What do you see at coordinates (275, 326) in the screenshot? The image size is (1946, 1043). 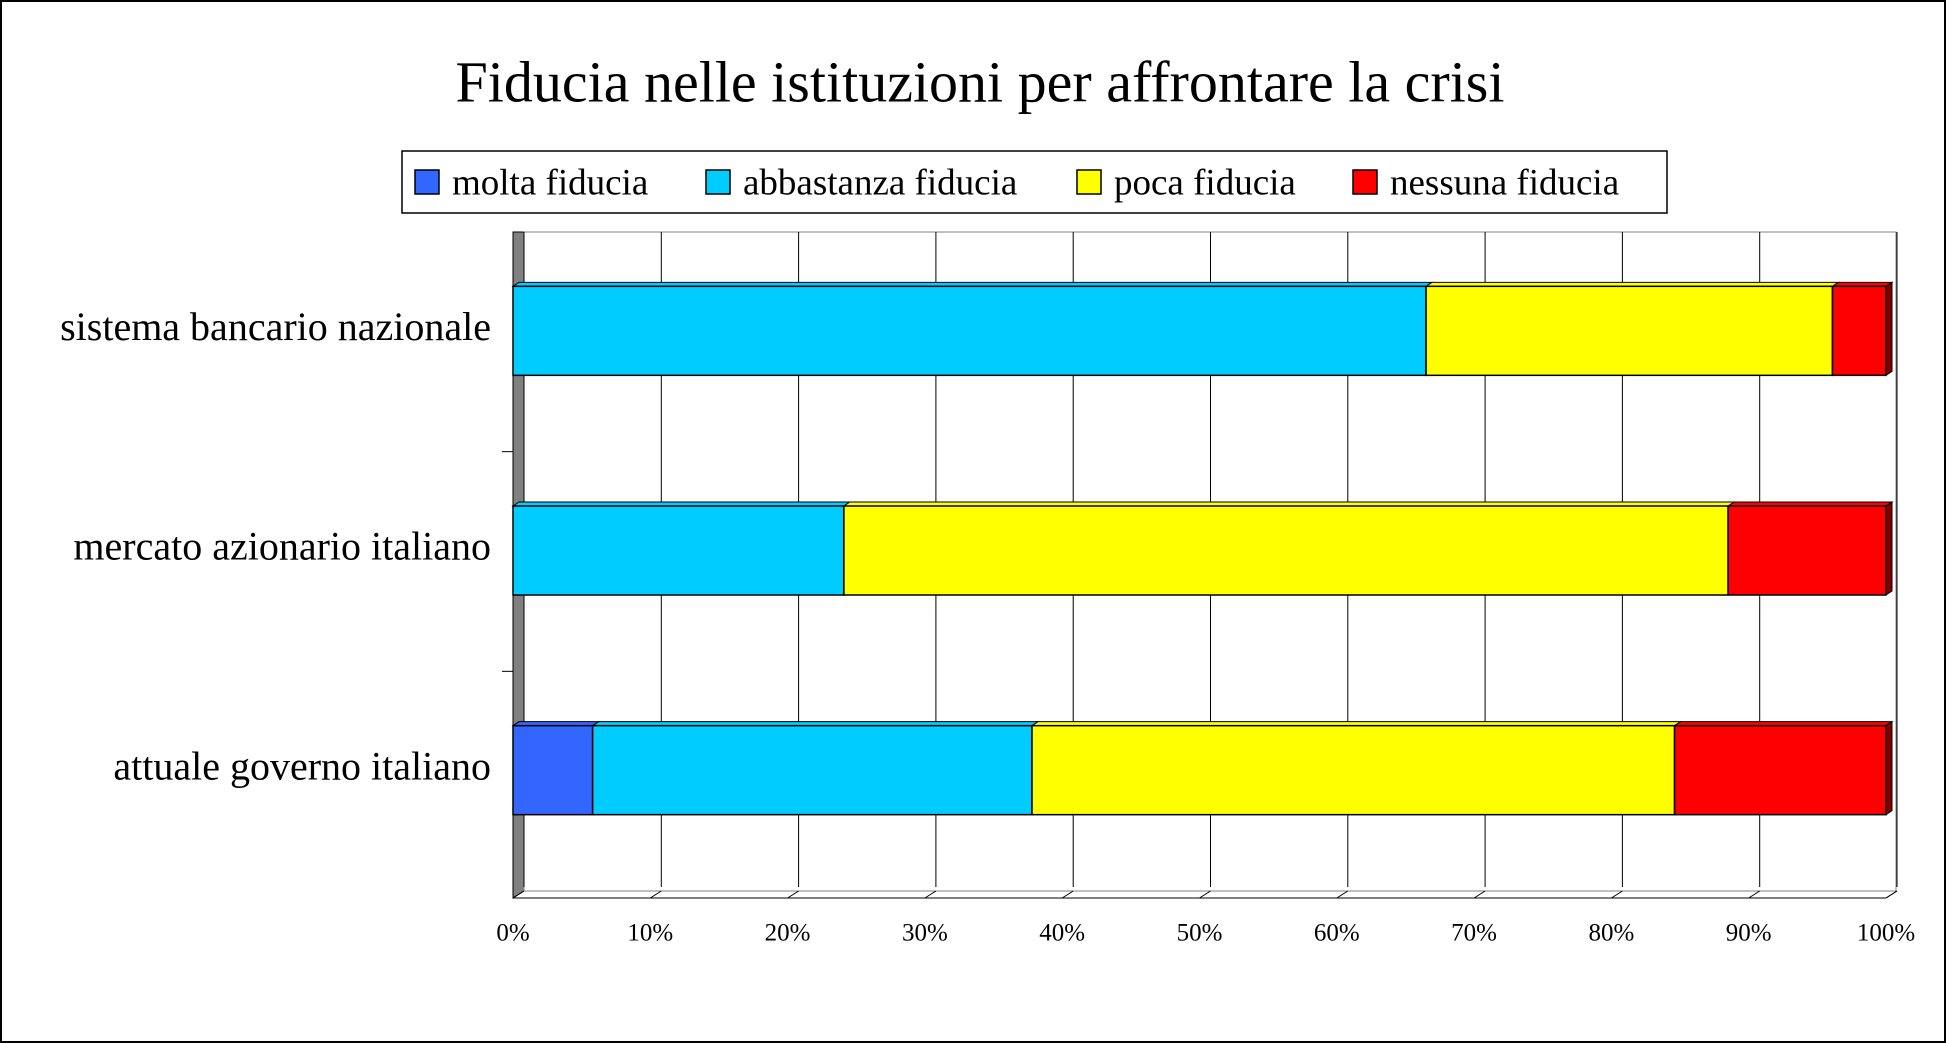 I see `y-tick-label: sistema bancario nazionale` at bounding box center [275, 326].